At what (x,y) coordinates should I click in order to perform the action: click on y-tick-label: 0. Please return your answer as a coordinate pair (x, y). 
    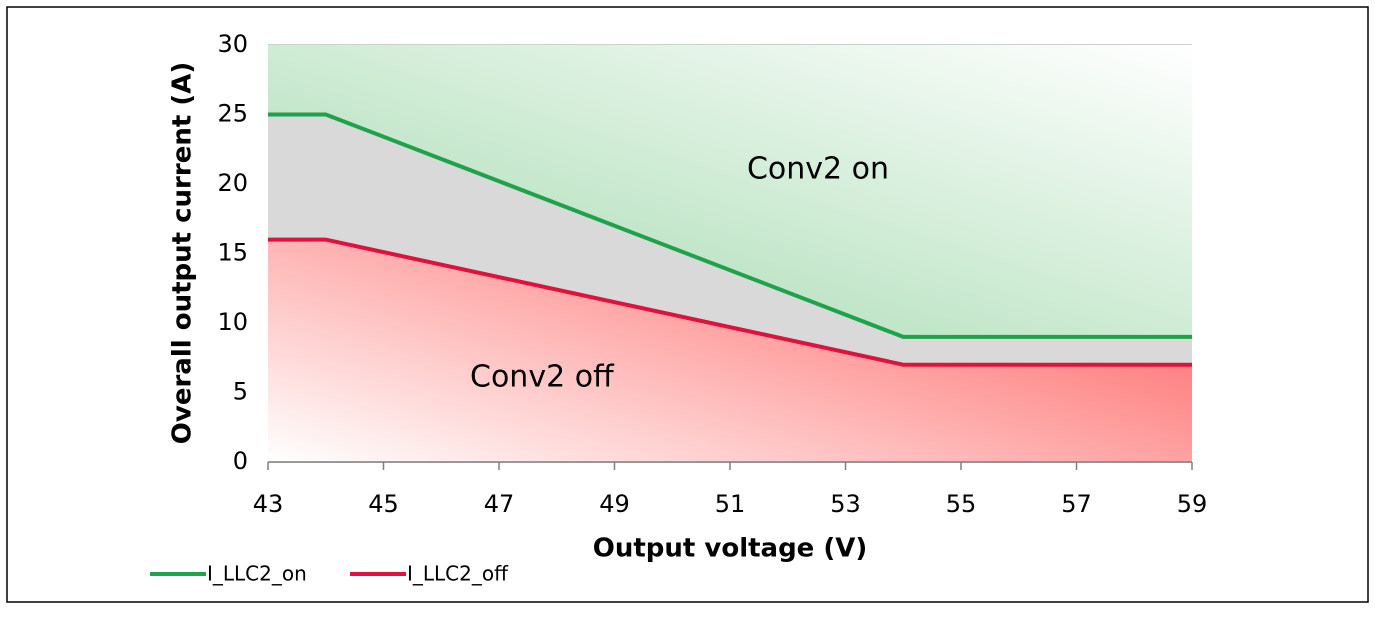
    Looking at the image, I should click on (240, 461).